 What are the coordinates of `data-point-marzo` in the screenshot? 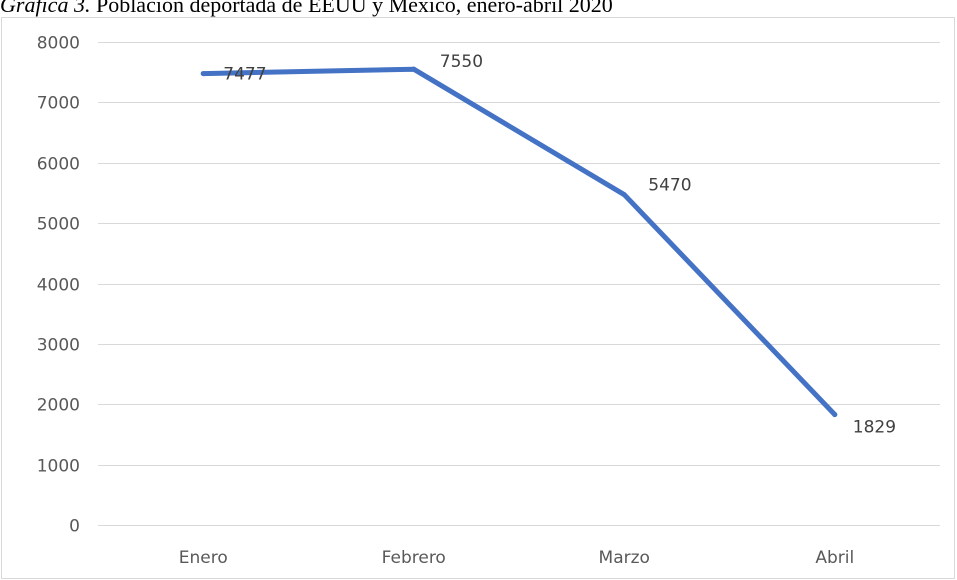 It's located at (624, 195).